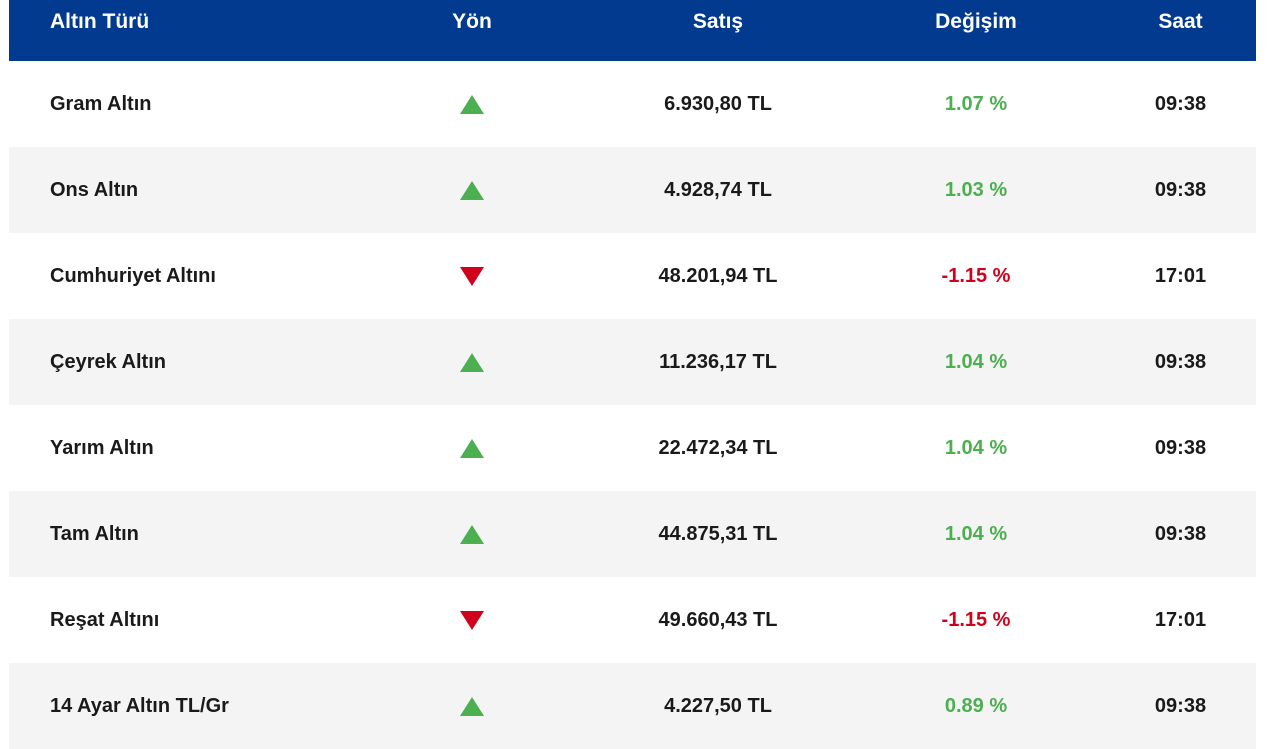 The height and width of the screenshot is (749, 1280). Describe the element at coordinates (718, 447) in the screenshot. I see `sale-price: 22.472,34 TL` at that location.